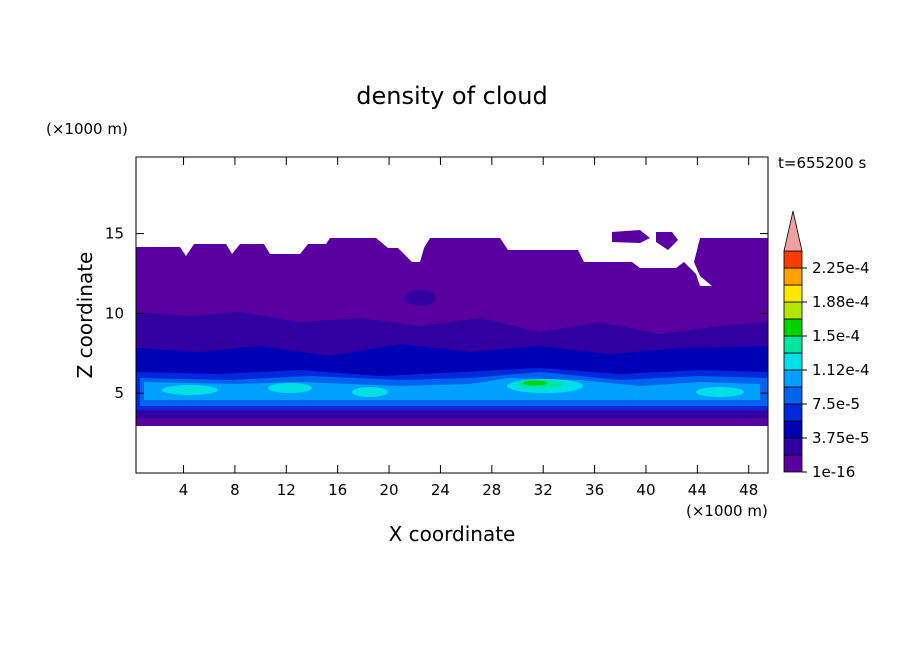  What do you see at coordinates (793, 231) in the screenshot?
I see `colorbar-overflow` at bounding box center [793, 231].